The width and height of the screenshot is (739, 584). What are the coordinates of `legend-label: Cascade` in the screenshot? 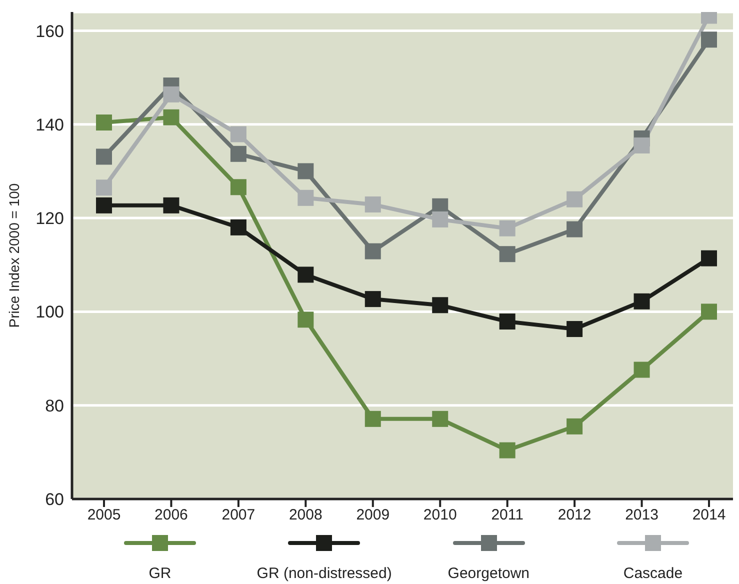 It's located at (653, 573).